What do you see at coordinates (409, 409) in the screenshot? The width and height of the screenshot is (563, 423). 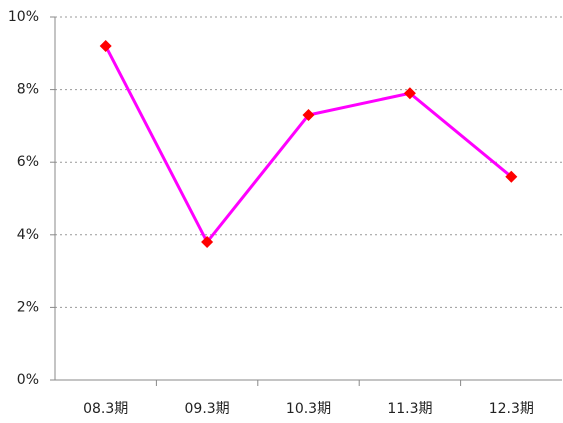 I see `x-tick-label: 11.3期` at bounding box center [409, 409].